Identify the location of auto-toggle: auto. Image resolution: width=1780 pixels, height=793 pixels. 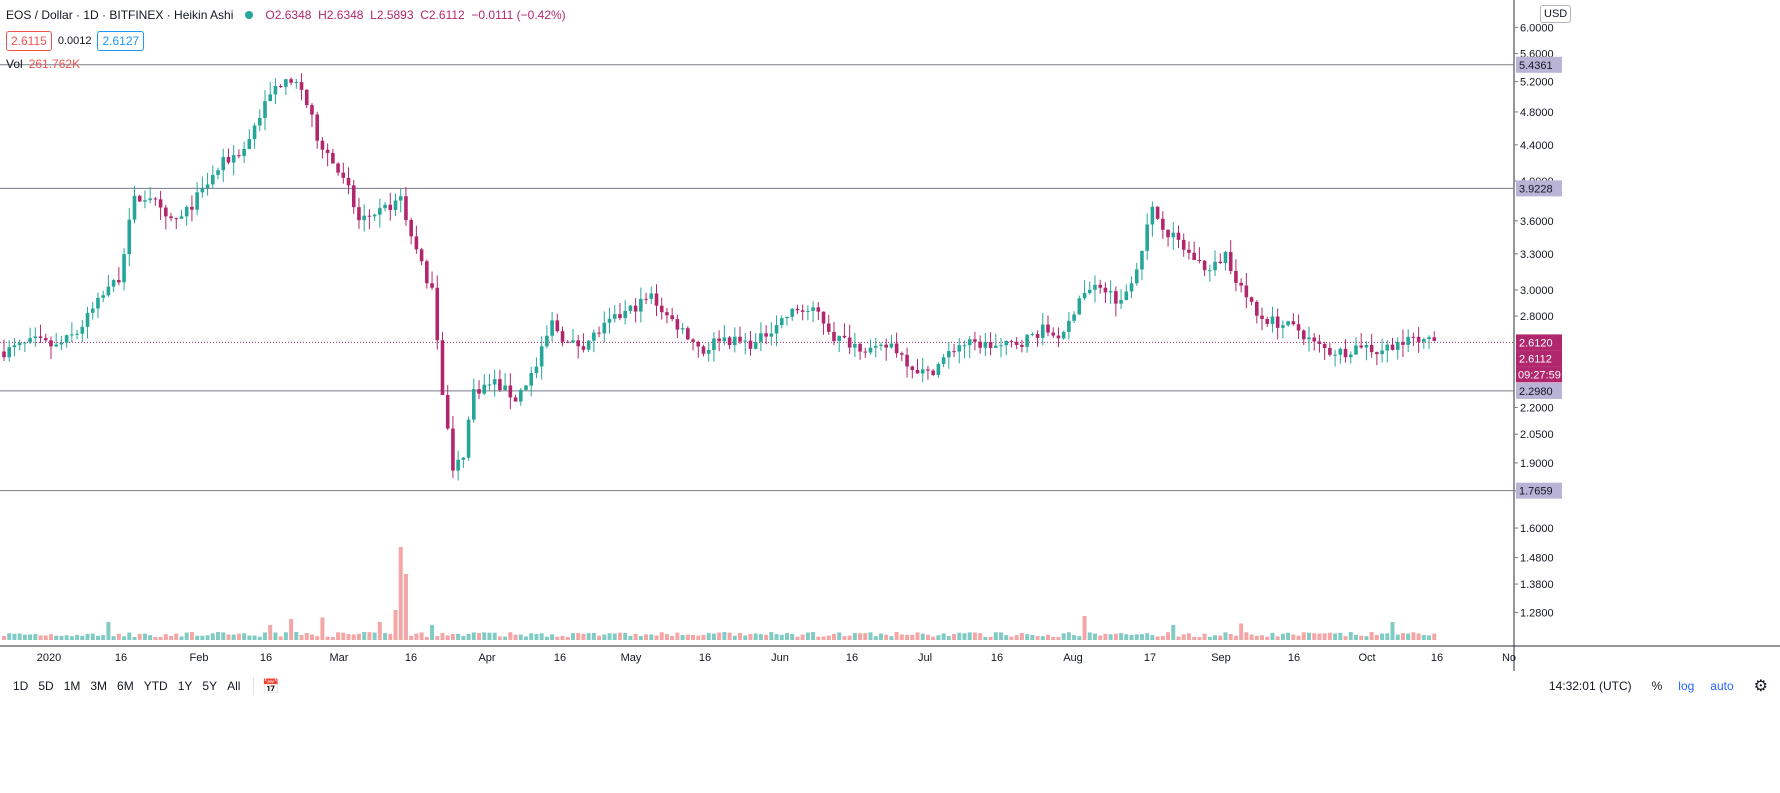
(1722, 686).